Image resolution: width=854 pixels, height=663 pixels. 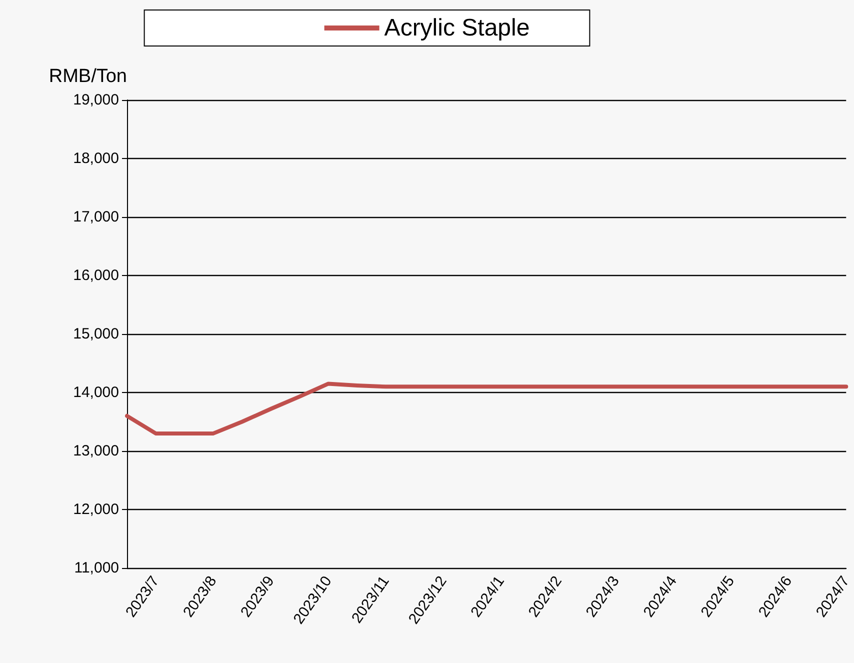 What do you see at coordinates (96, 451) in the screenshot?
I see `y-tick-label: 13,000` at bounding box center [96, 451].